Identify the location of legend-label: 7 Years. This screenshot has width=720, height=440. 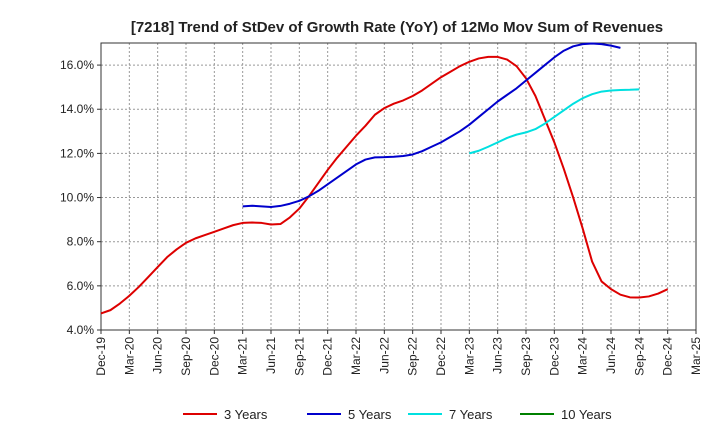
(471, 414).